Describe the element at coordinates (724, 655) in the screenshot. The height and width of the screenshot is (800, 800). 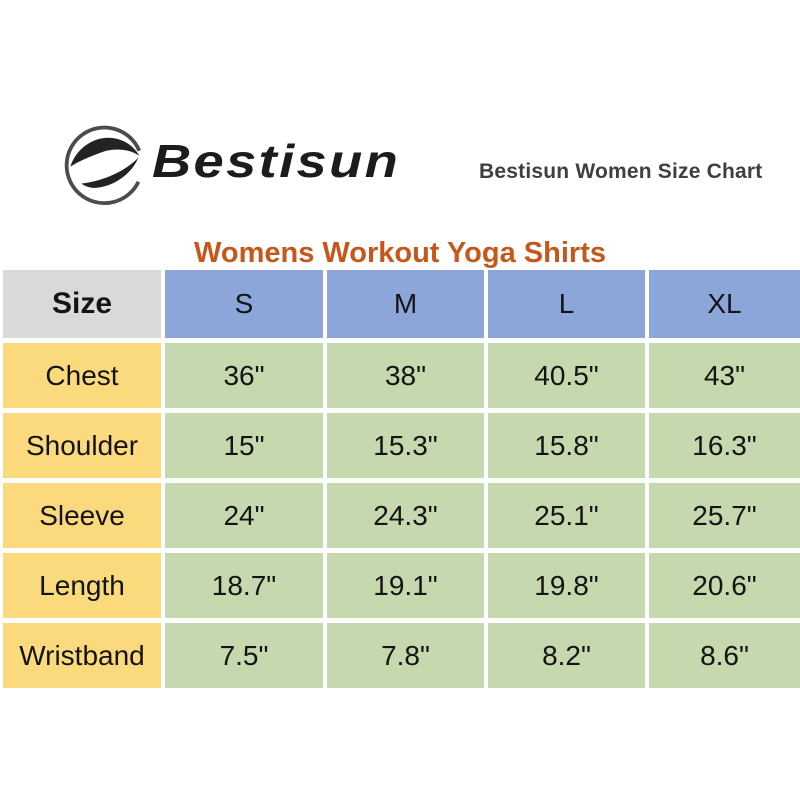
I see `wristband-xl-value: 8.6"` at that location.